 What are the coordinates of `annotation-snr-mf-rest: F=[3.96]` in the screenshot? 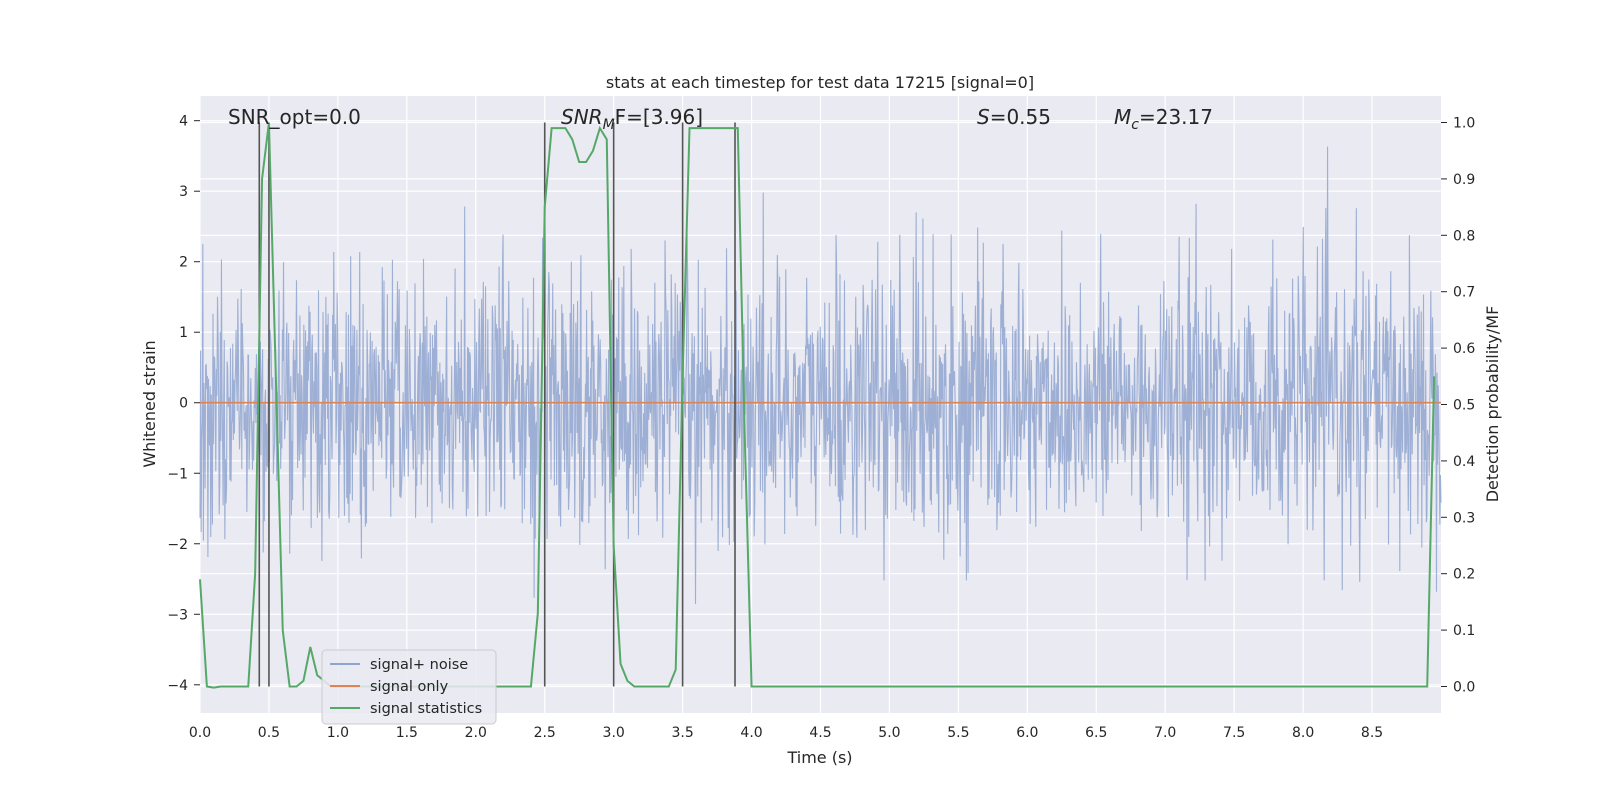 It's located at (659, 117).